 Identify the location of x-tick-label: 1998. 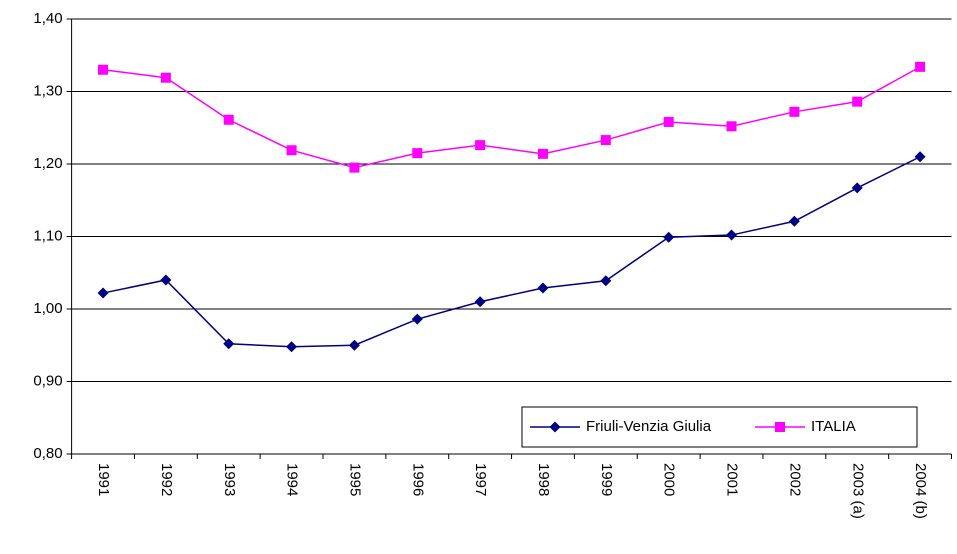
(543, 479).